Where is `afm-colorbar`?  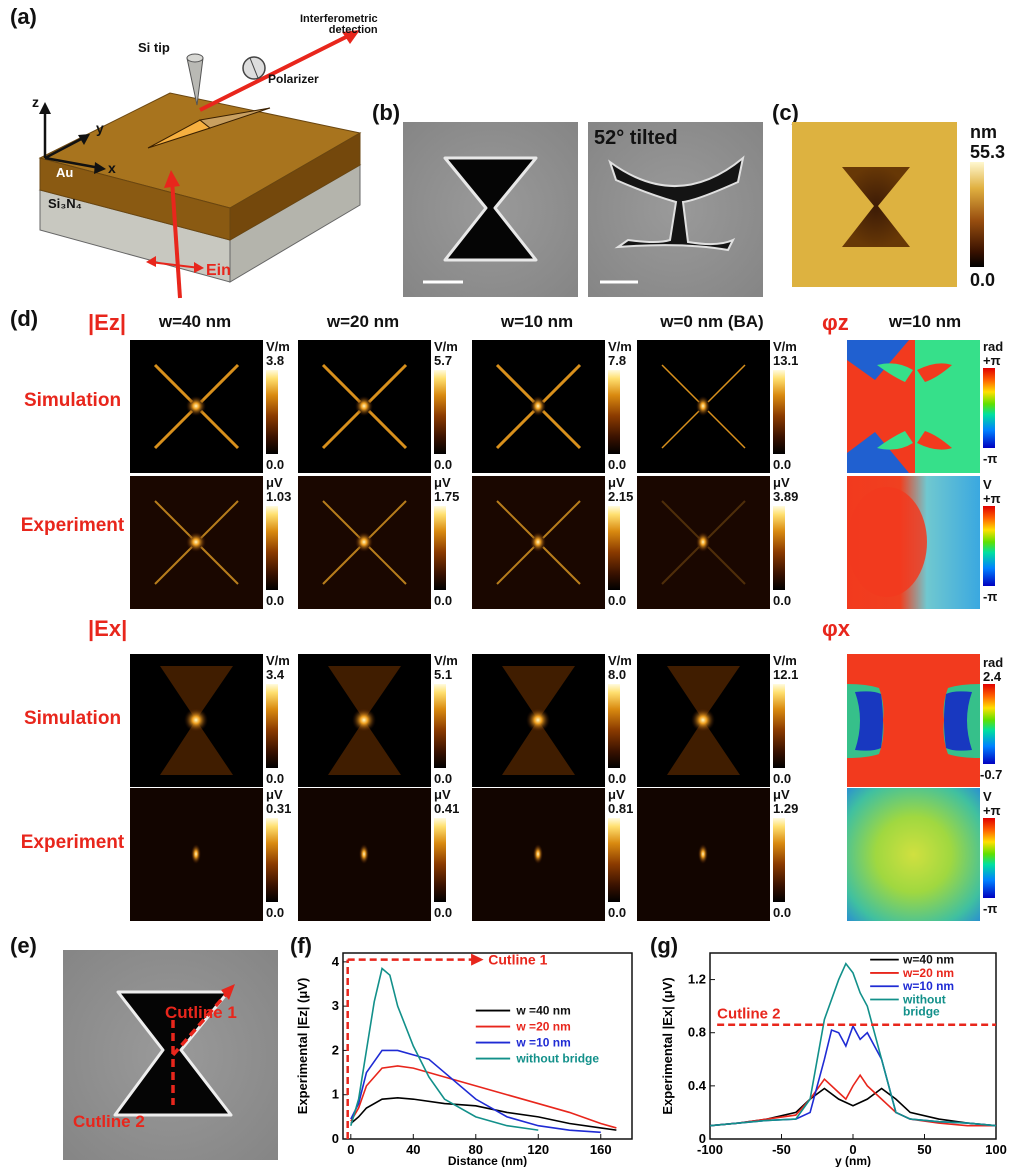
afm-colorbar is located at coordinates (977, 214).